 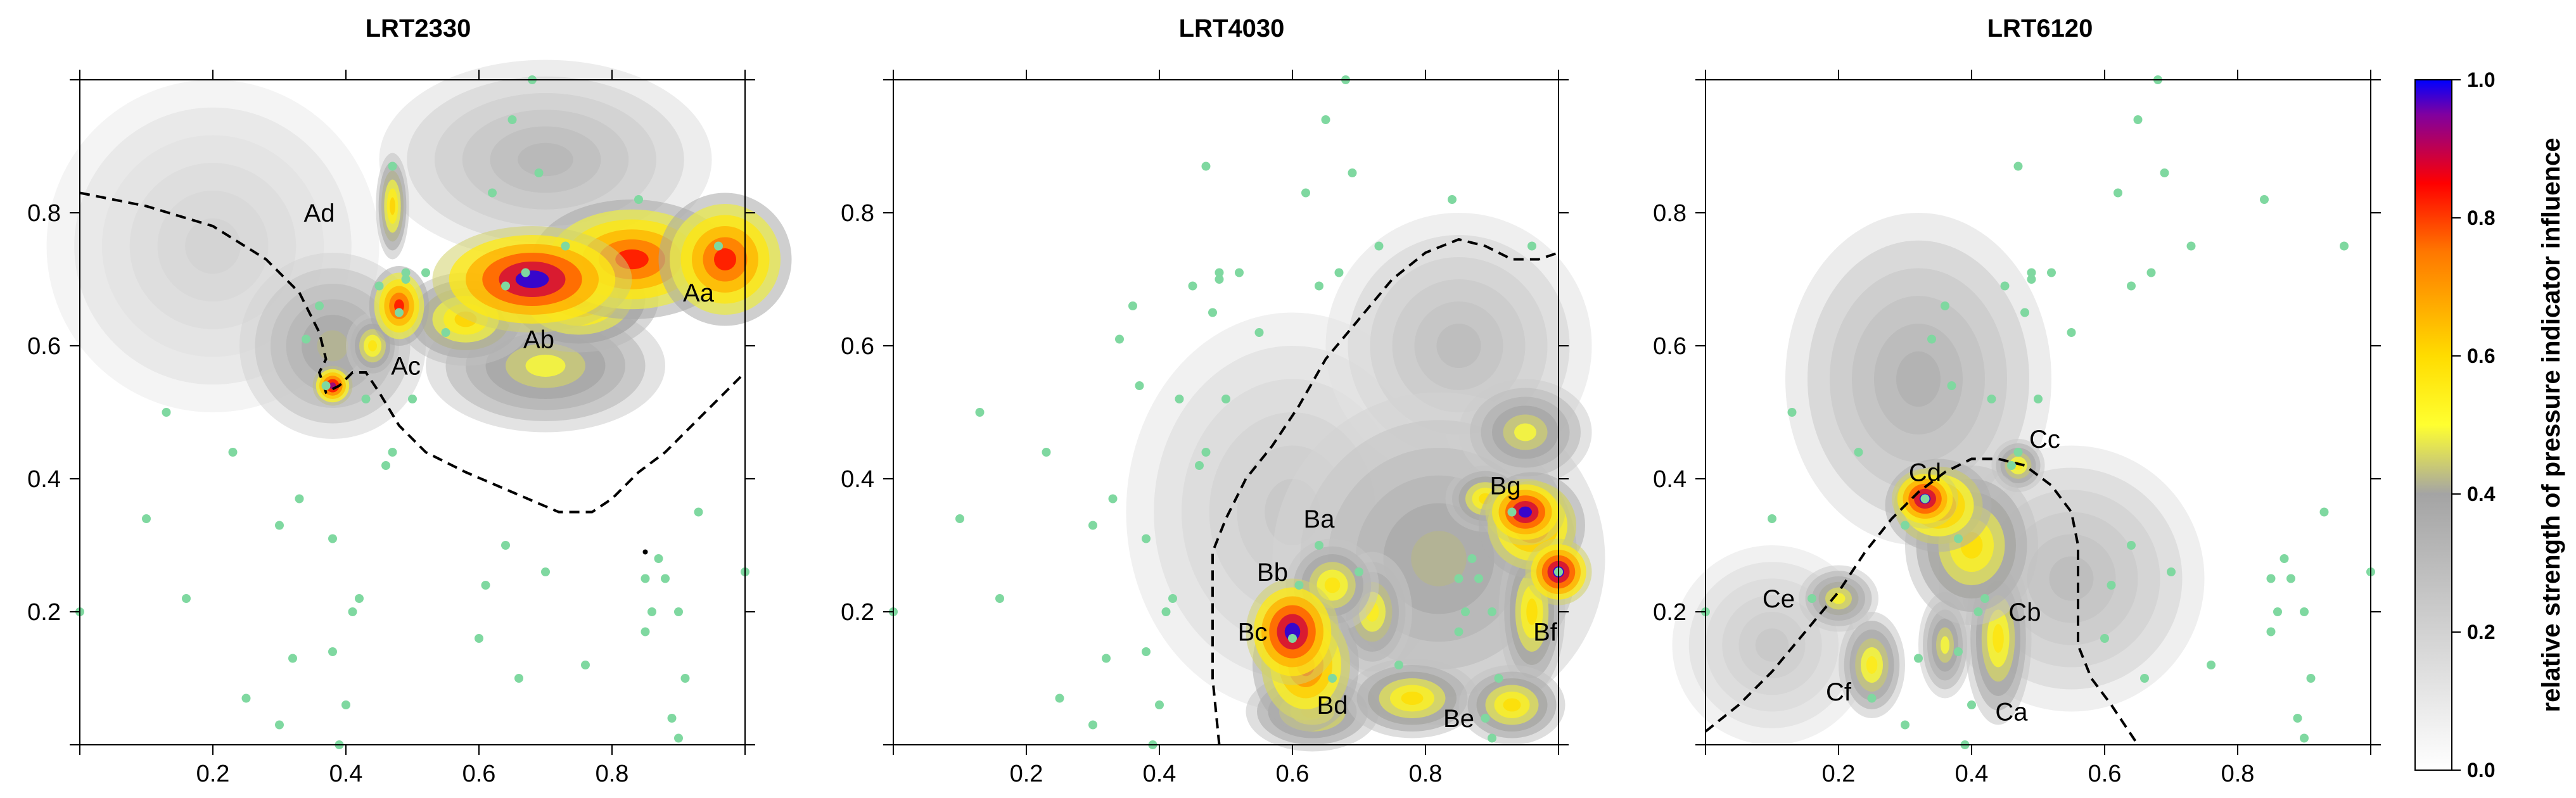 I want to click on y-tick-label: 0.4, so click(x=1670, y=479).